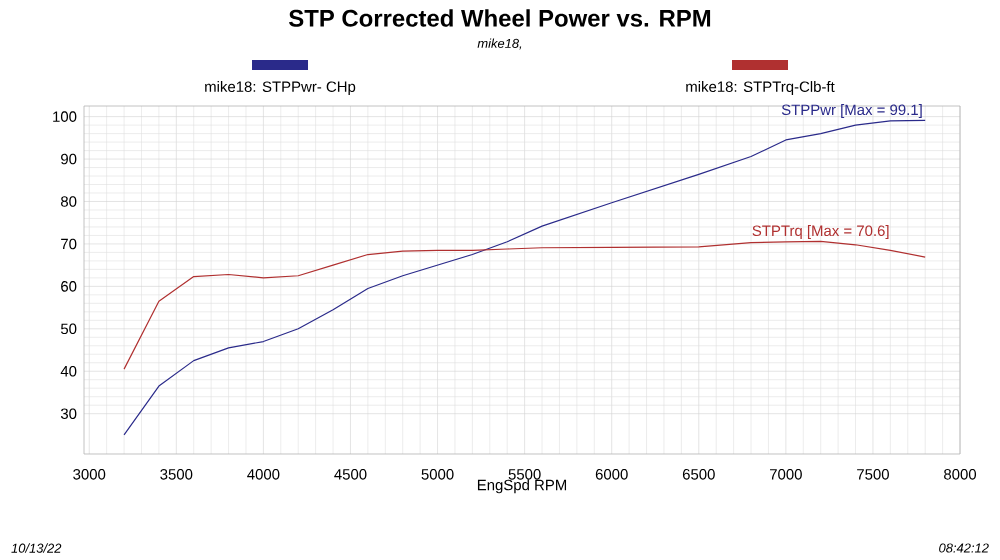 Image resolution: width=1000 pixels, height=560 pixels. Describe the element at coordinates (499, 18) in the screenshot. I see `chart-title: STP Corrected Wheel Power vs. RPM` at that location.